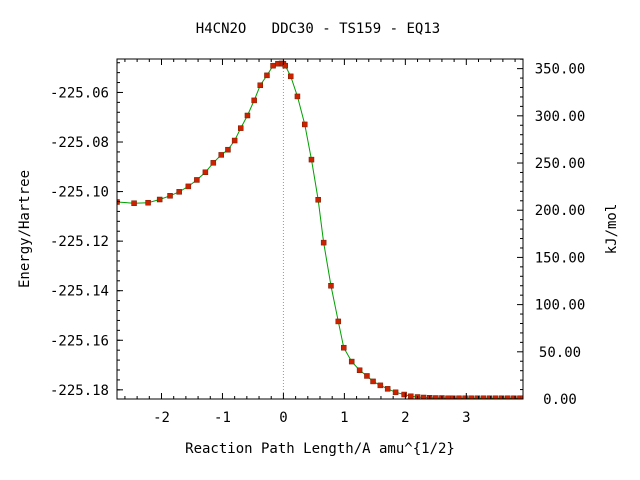 The image size is (640, 480). What do you see at coordinates (79, 341) in the screenshot?
I see `y-tick-label: -225.16` at bounding box center [79, 341].